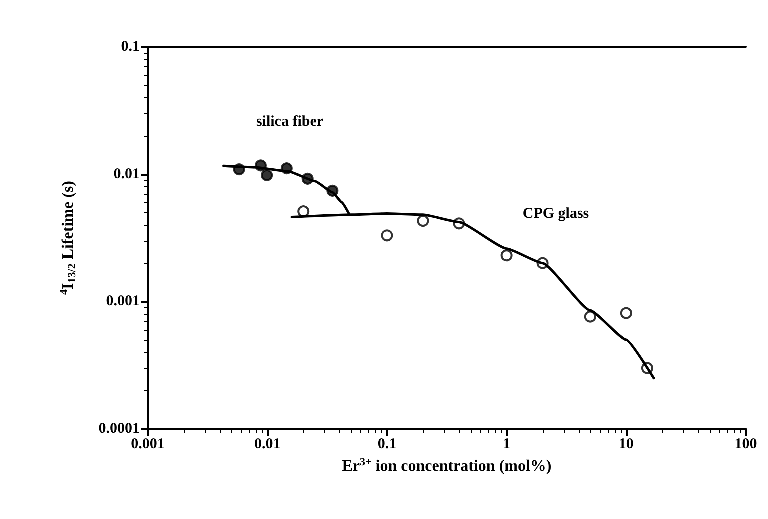  I want to click on x-tick-label: 0.001, so click(148, 444).